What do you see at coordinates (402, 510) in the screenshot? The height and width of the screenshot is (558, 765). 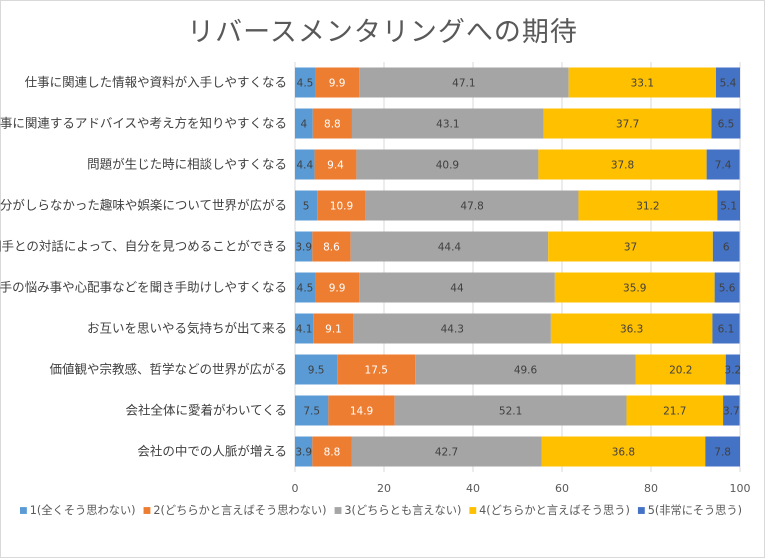 I see `legend-label: 3(どちらとも言えない)` at bounding box center [402, 510].